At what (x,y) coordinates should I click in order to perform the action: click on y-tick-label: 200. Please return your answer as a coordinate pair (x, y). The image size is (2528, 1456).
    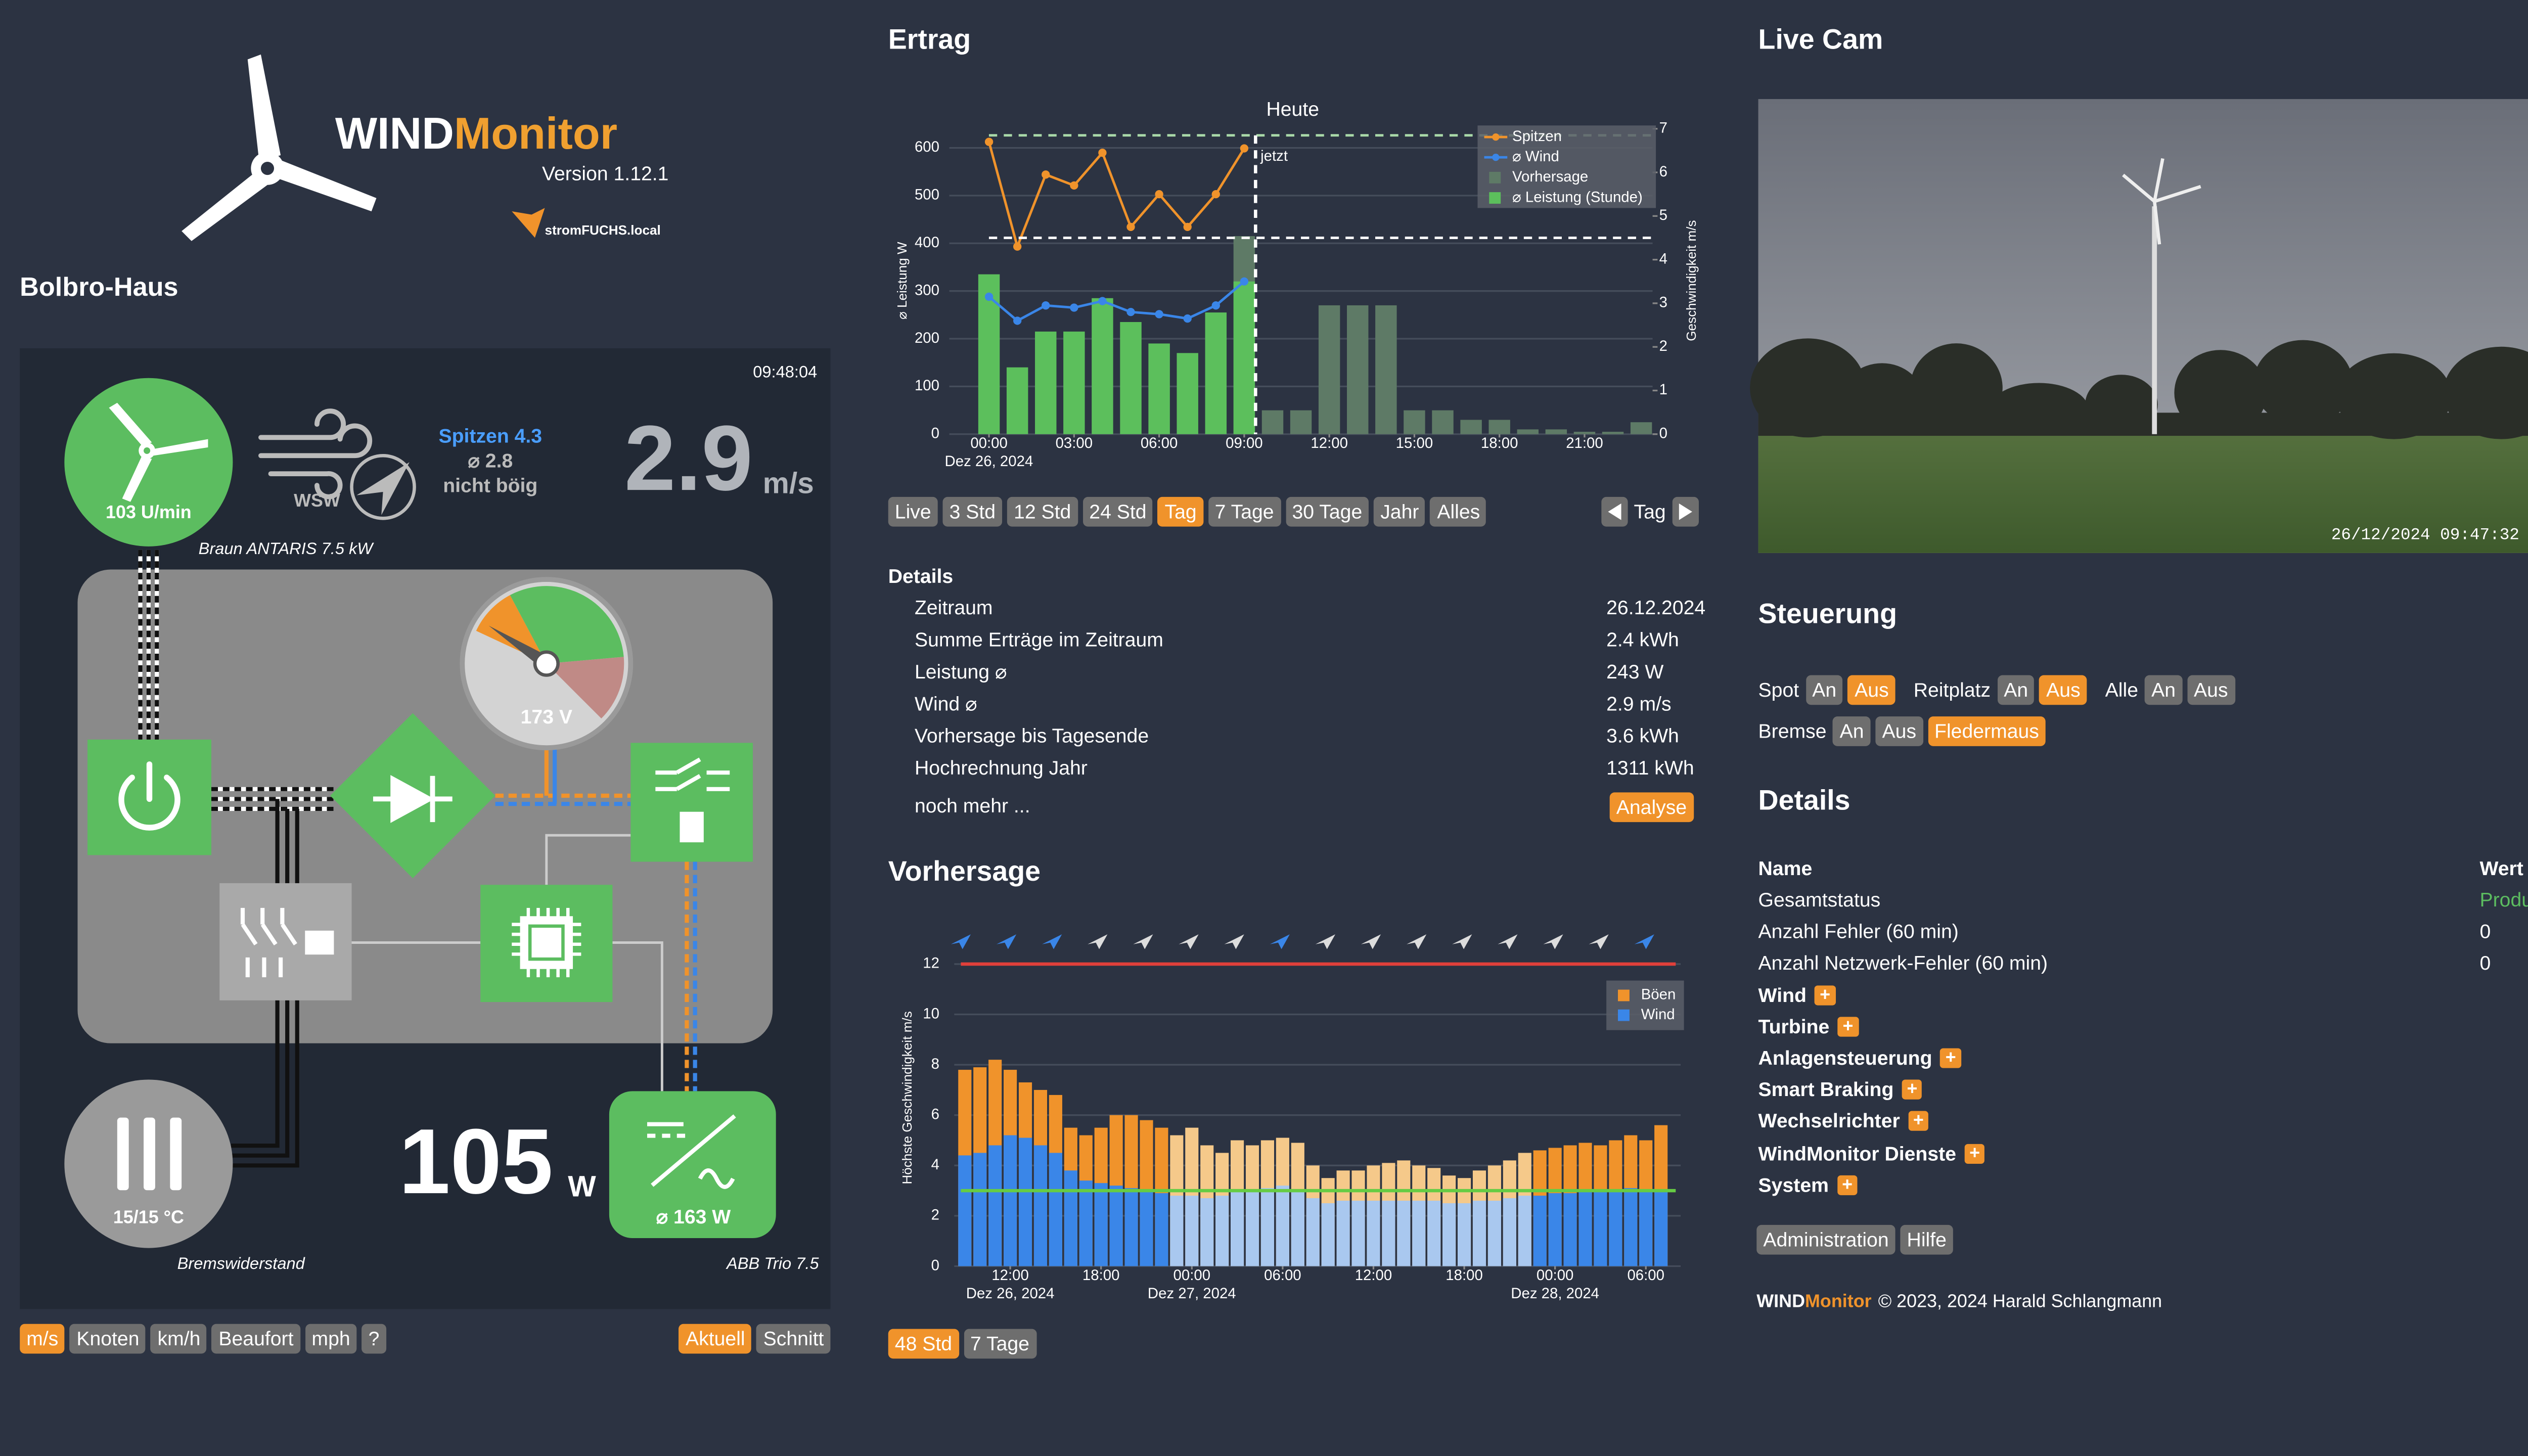
    Looking at the image, I should click on (927, 338).